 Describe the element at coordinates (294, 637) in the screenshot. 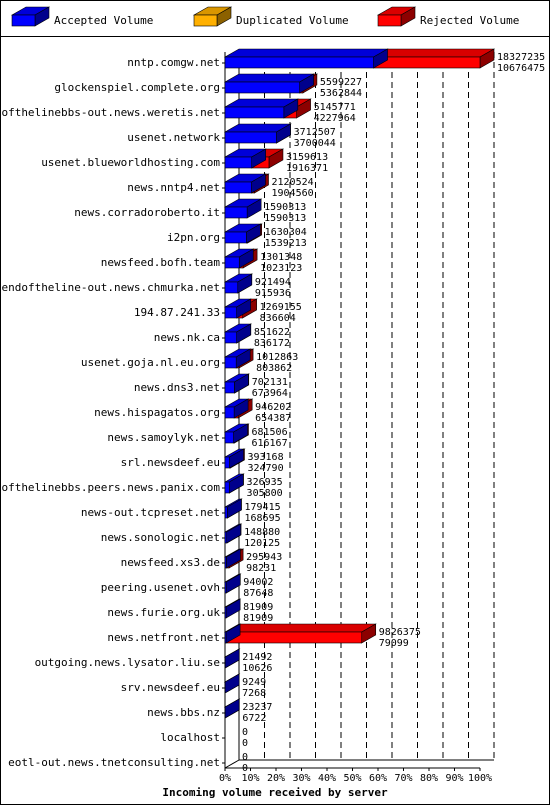

I see `rejected-bar-front` at that location.